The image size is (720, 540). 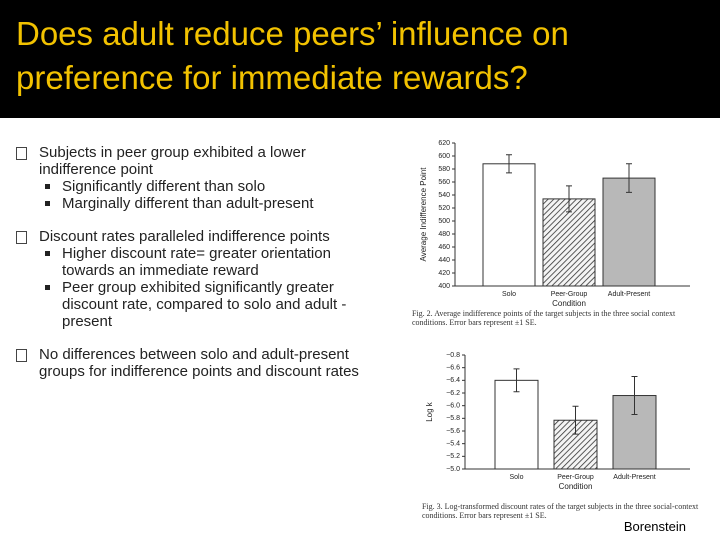 What do you see at coordinates (444, 286) in the screenshot?
I see `y-tick-label: 400` at bounding box center [444, 286].